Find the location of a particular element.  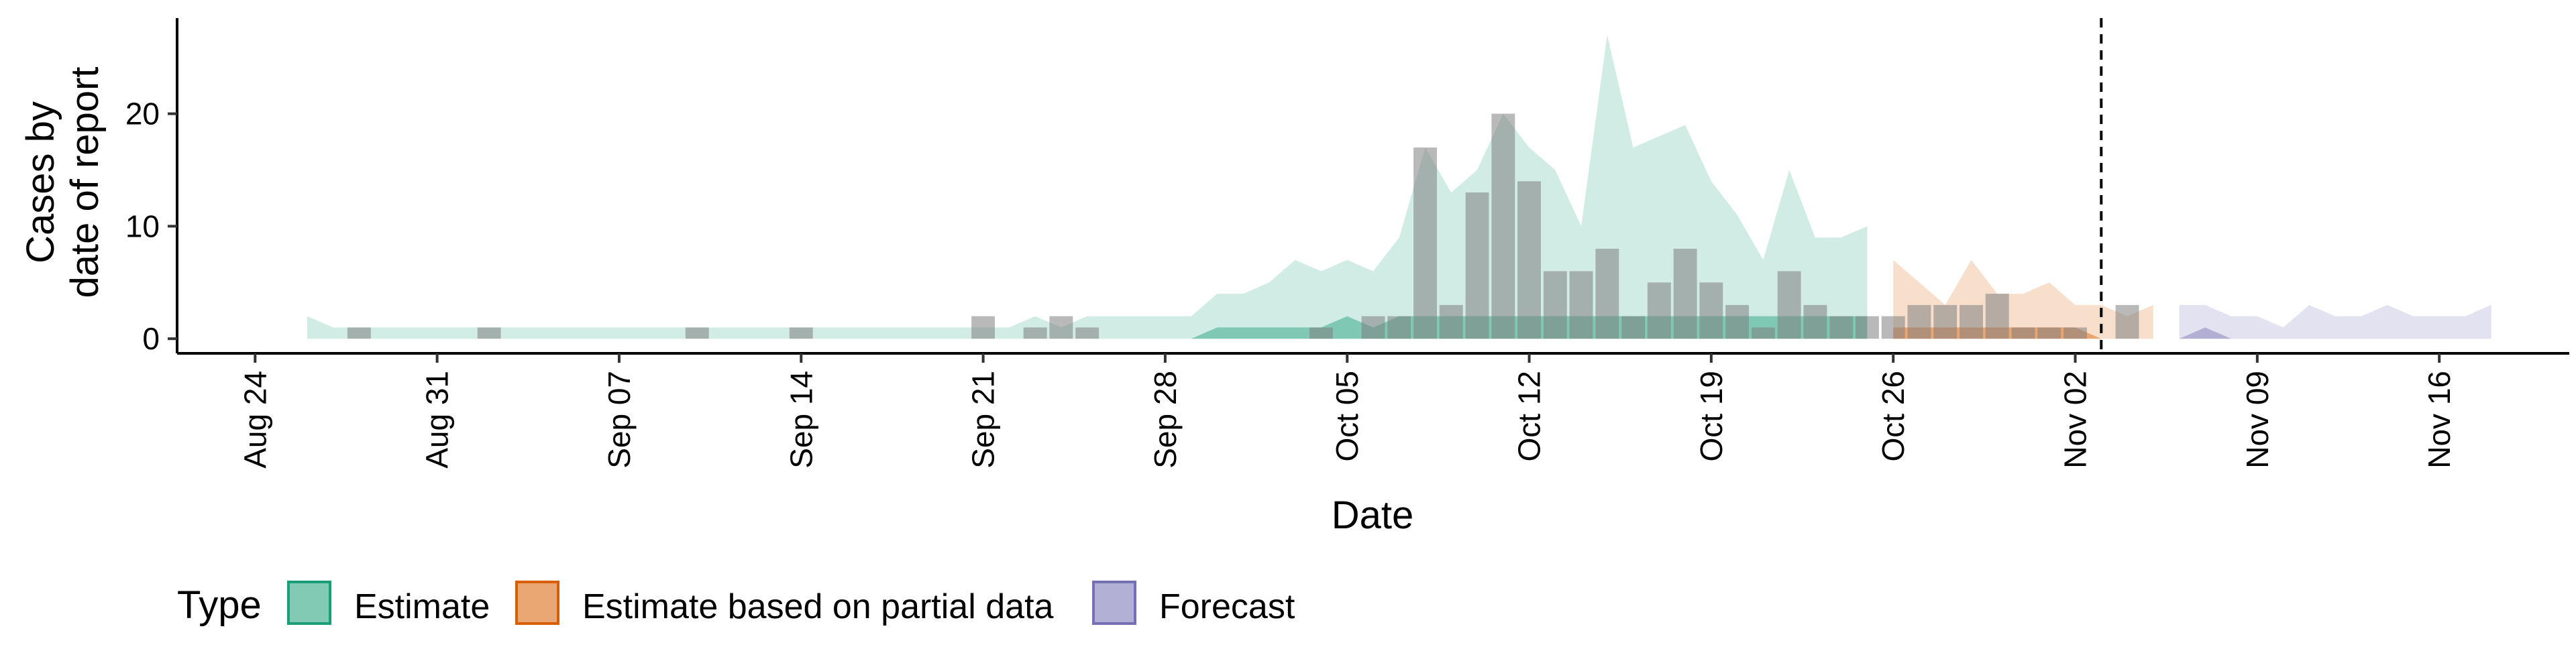

legend-key-forecast is located at coordinates (1114, 603).